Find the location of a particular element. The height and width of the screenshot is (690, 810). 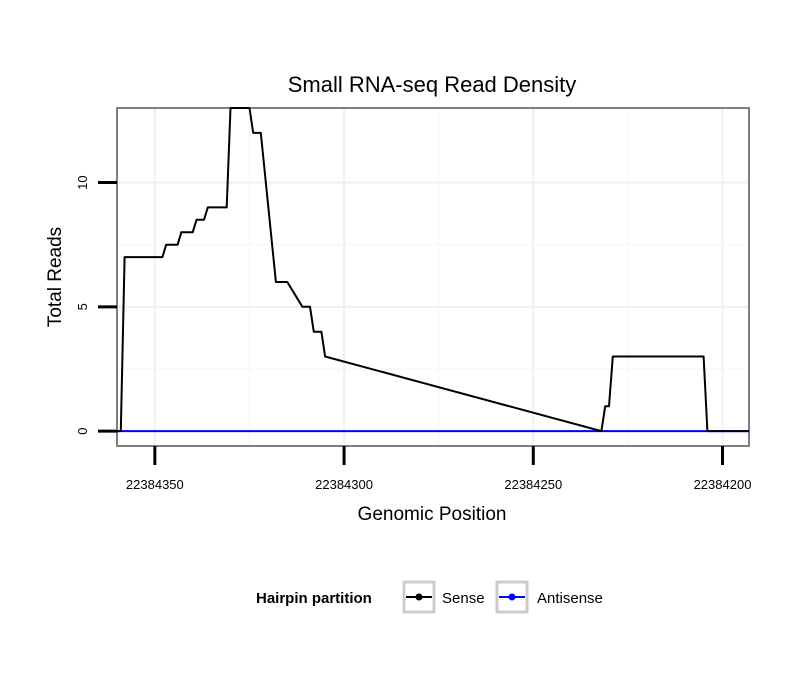

x-tick-label-3: 22384200 is located at coordinates (723, 484).